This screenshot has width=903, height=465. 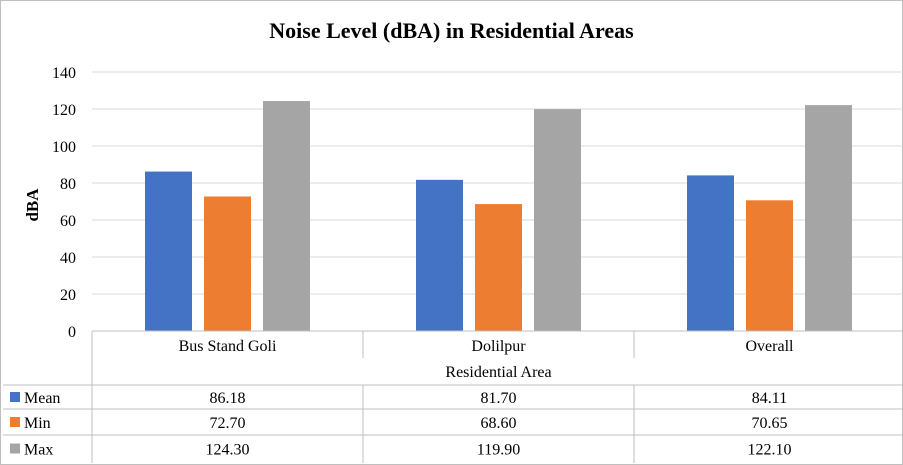 I want to click on table-cell-max: 124.30, so click(x=228, y=450).